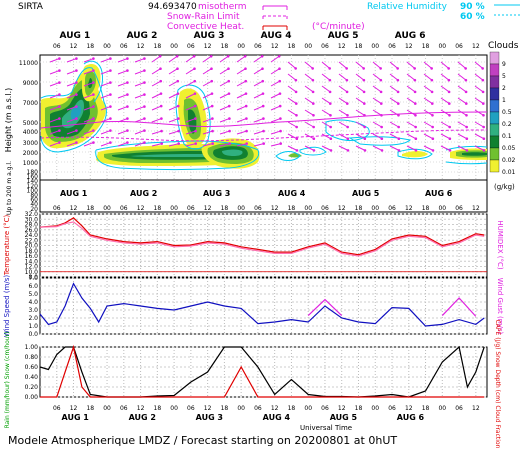  I want to click on lower-hour-tick: 00, so click(241, 208).